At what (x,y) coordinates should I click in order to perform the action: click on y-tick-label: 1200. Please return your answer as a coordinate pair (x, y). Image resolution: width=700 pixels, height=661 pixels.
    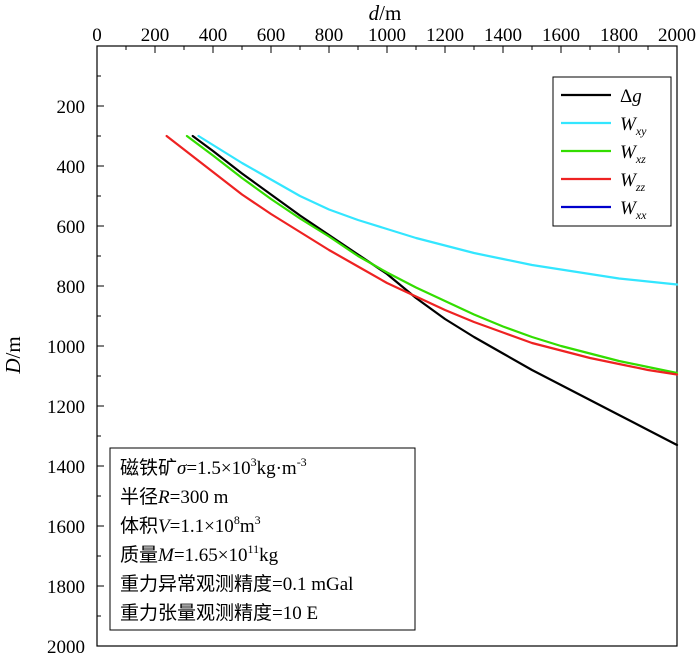
    Looking at the image, I should click on (66, 407).